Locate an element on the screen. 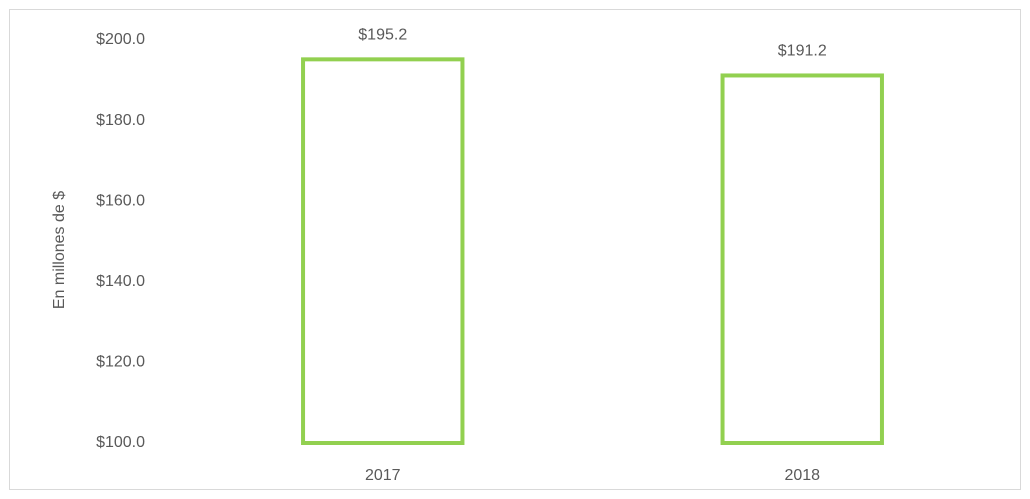 Image resolution: width=1030 pixels, height=499 pixels. y-tick-label: $120.0 is located at coordinates (120, 362).